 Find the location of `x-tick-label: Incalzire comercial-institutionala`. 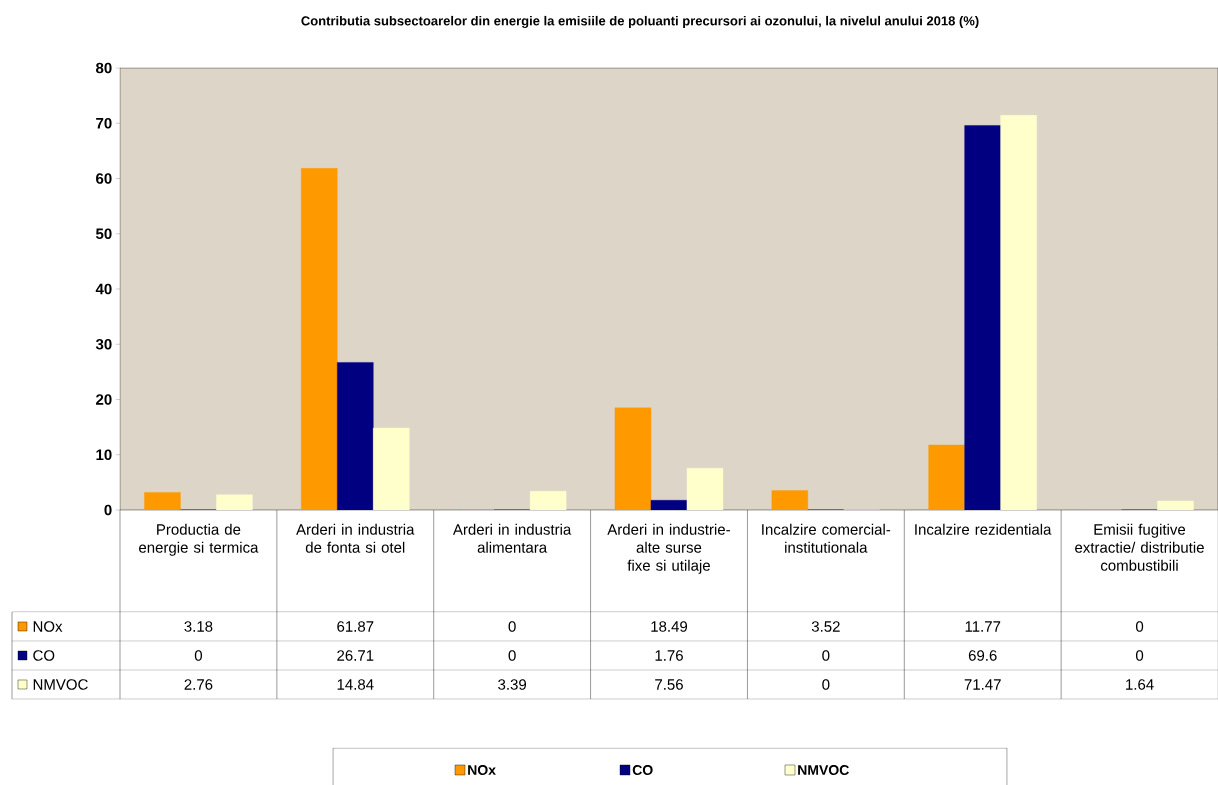

x-tick-label: Incalzire comercial-institutionala is located at coordinates (826, 538).